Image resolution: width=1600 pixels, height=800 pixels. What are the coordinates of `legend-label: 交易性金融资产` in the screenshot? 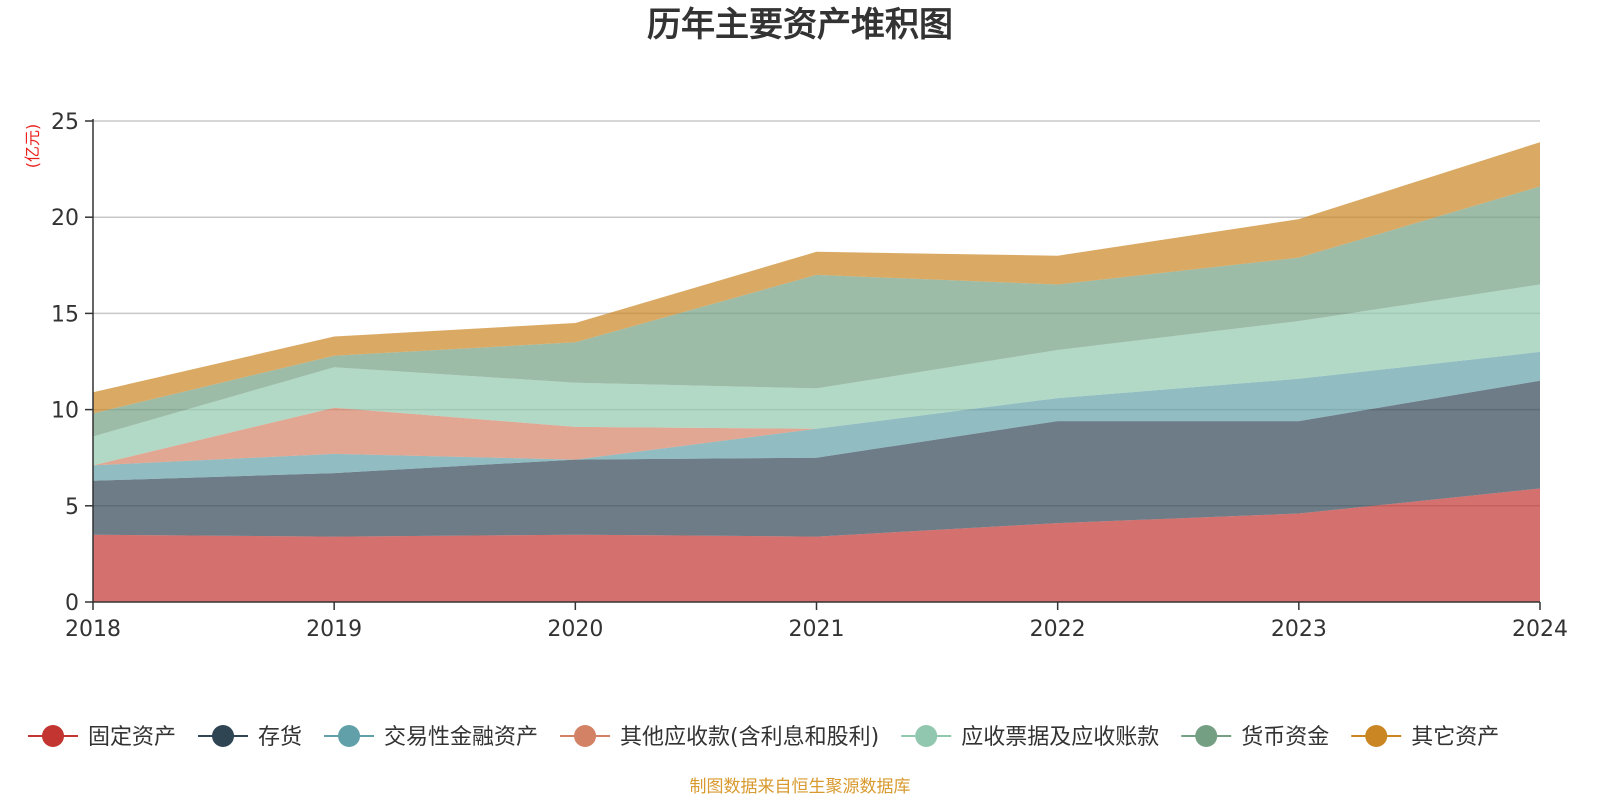 It's located at (461, 737).